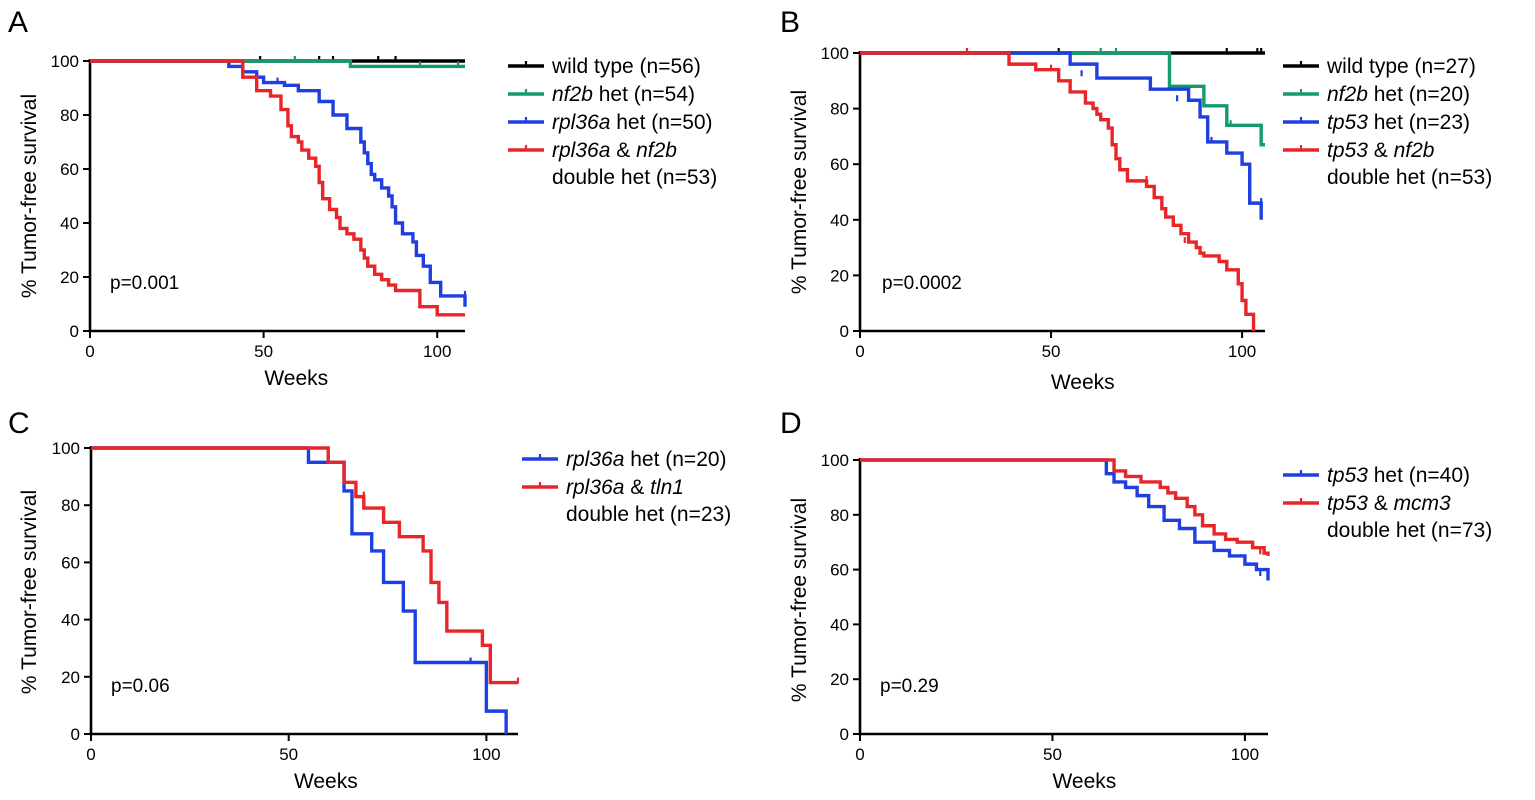 The width and height of the screenshot is (1535, 800). Describe the element at coordinates (625, 487) in the screenshot. I see `legend-entry: rpl36a & tln1` at that location.